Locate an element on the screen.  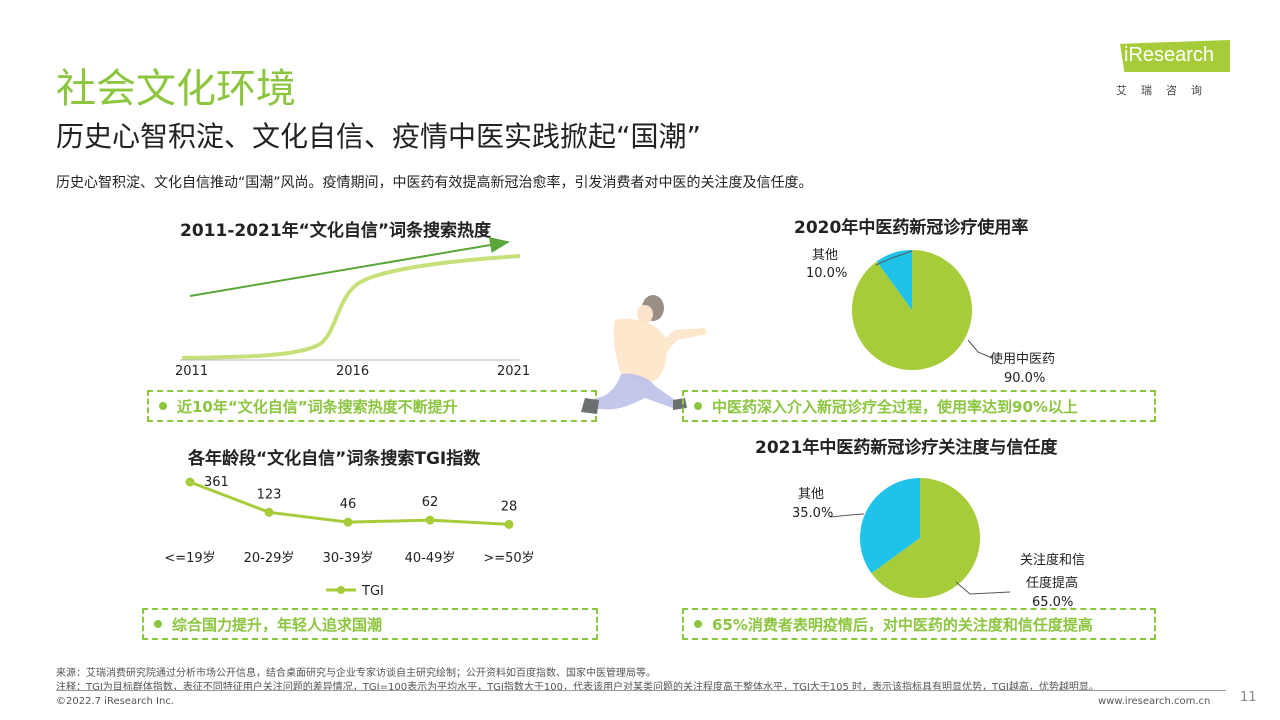
website-url: www.iresearch.com.cn is located at coordinates (1154, 701).